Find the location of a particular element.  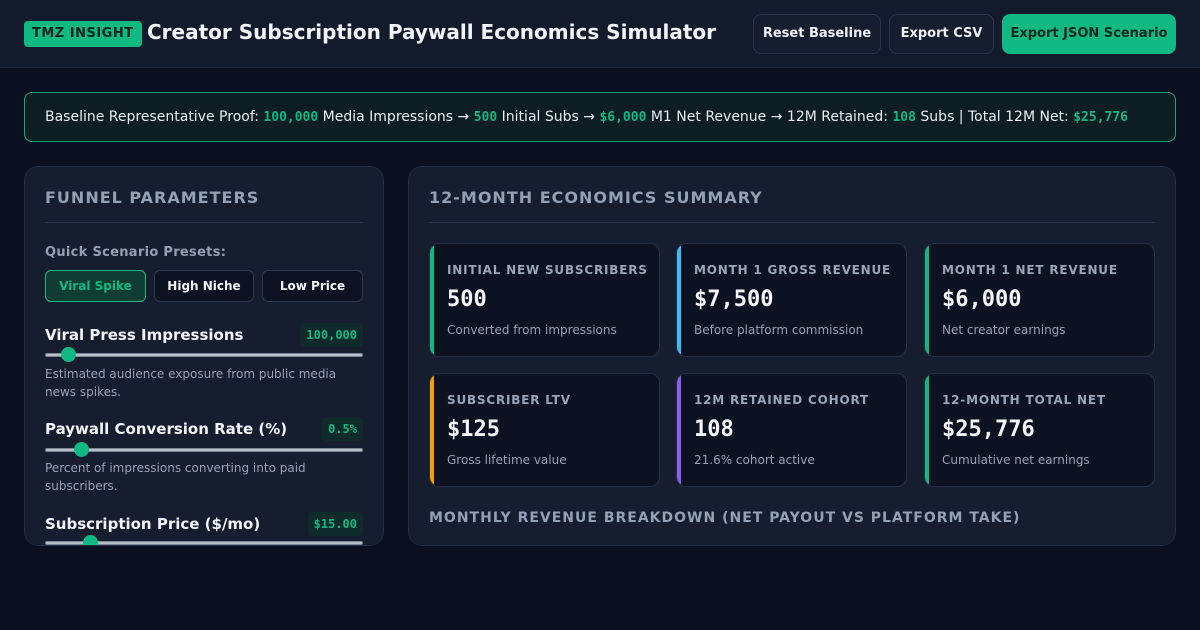

metric-card-subscriber-ltv: SUBSCRIBER LTV $125 Gross lifetime value is located at coordinates (544, 430).